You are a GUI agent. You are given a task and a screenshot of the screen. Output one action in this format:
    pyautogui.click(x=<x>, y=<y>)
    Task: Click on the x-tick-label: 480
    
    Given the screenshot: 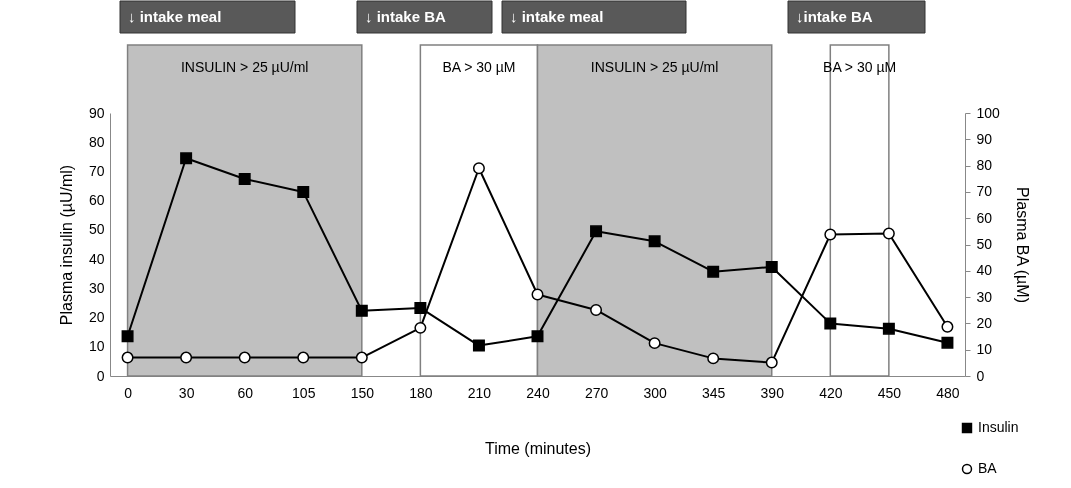 What is the action you would take?
    pyautogui.click(x=948, y=392)
    